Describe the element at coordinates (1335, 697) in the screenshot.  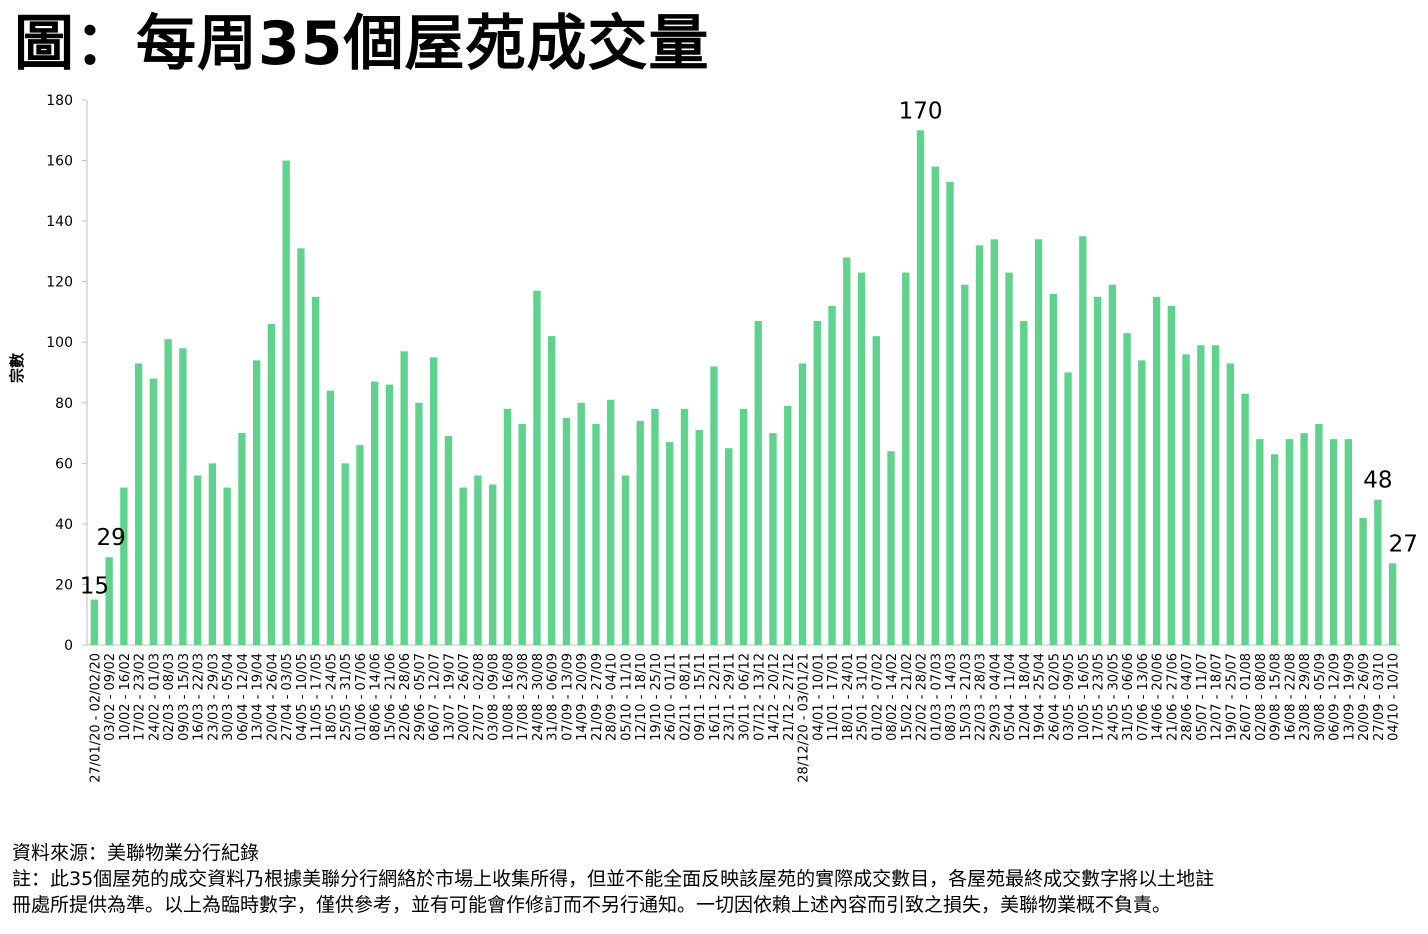
I see `x-tick-label: 06/09 - 12/09` at that location.